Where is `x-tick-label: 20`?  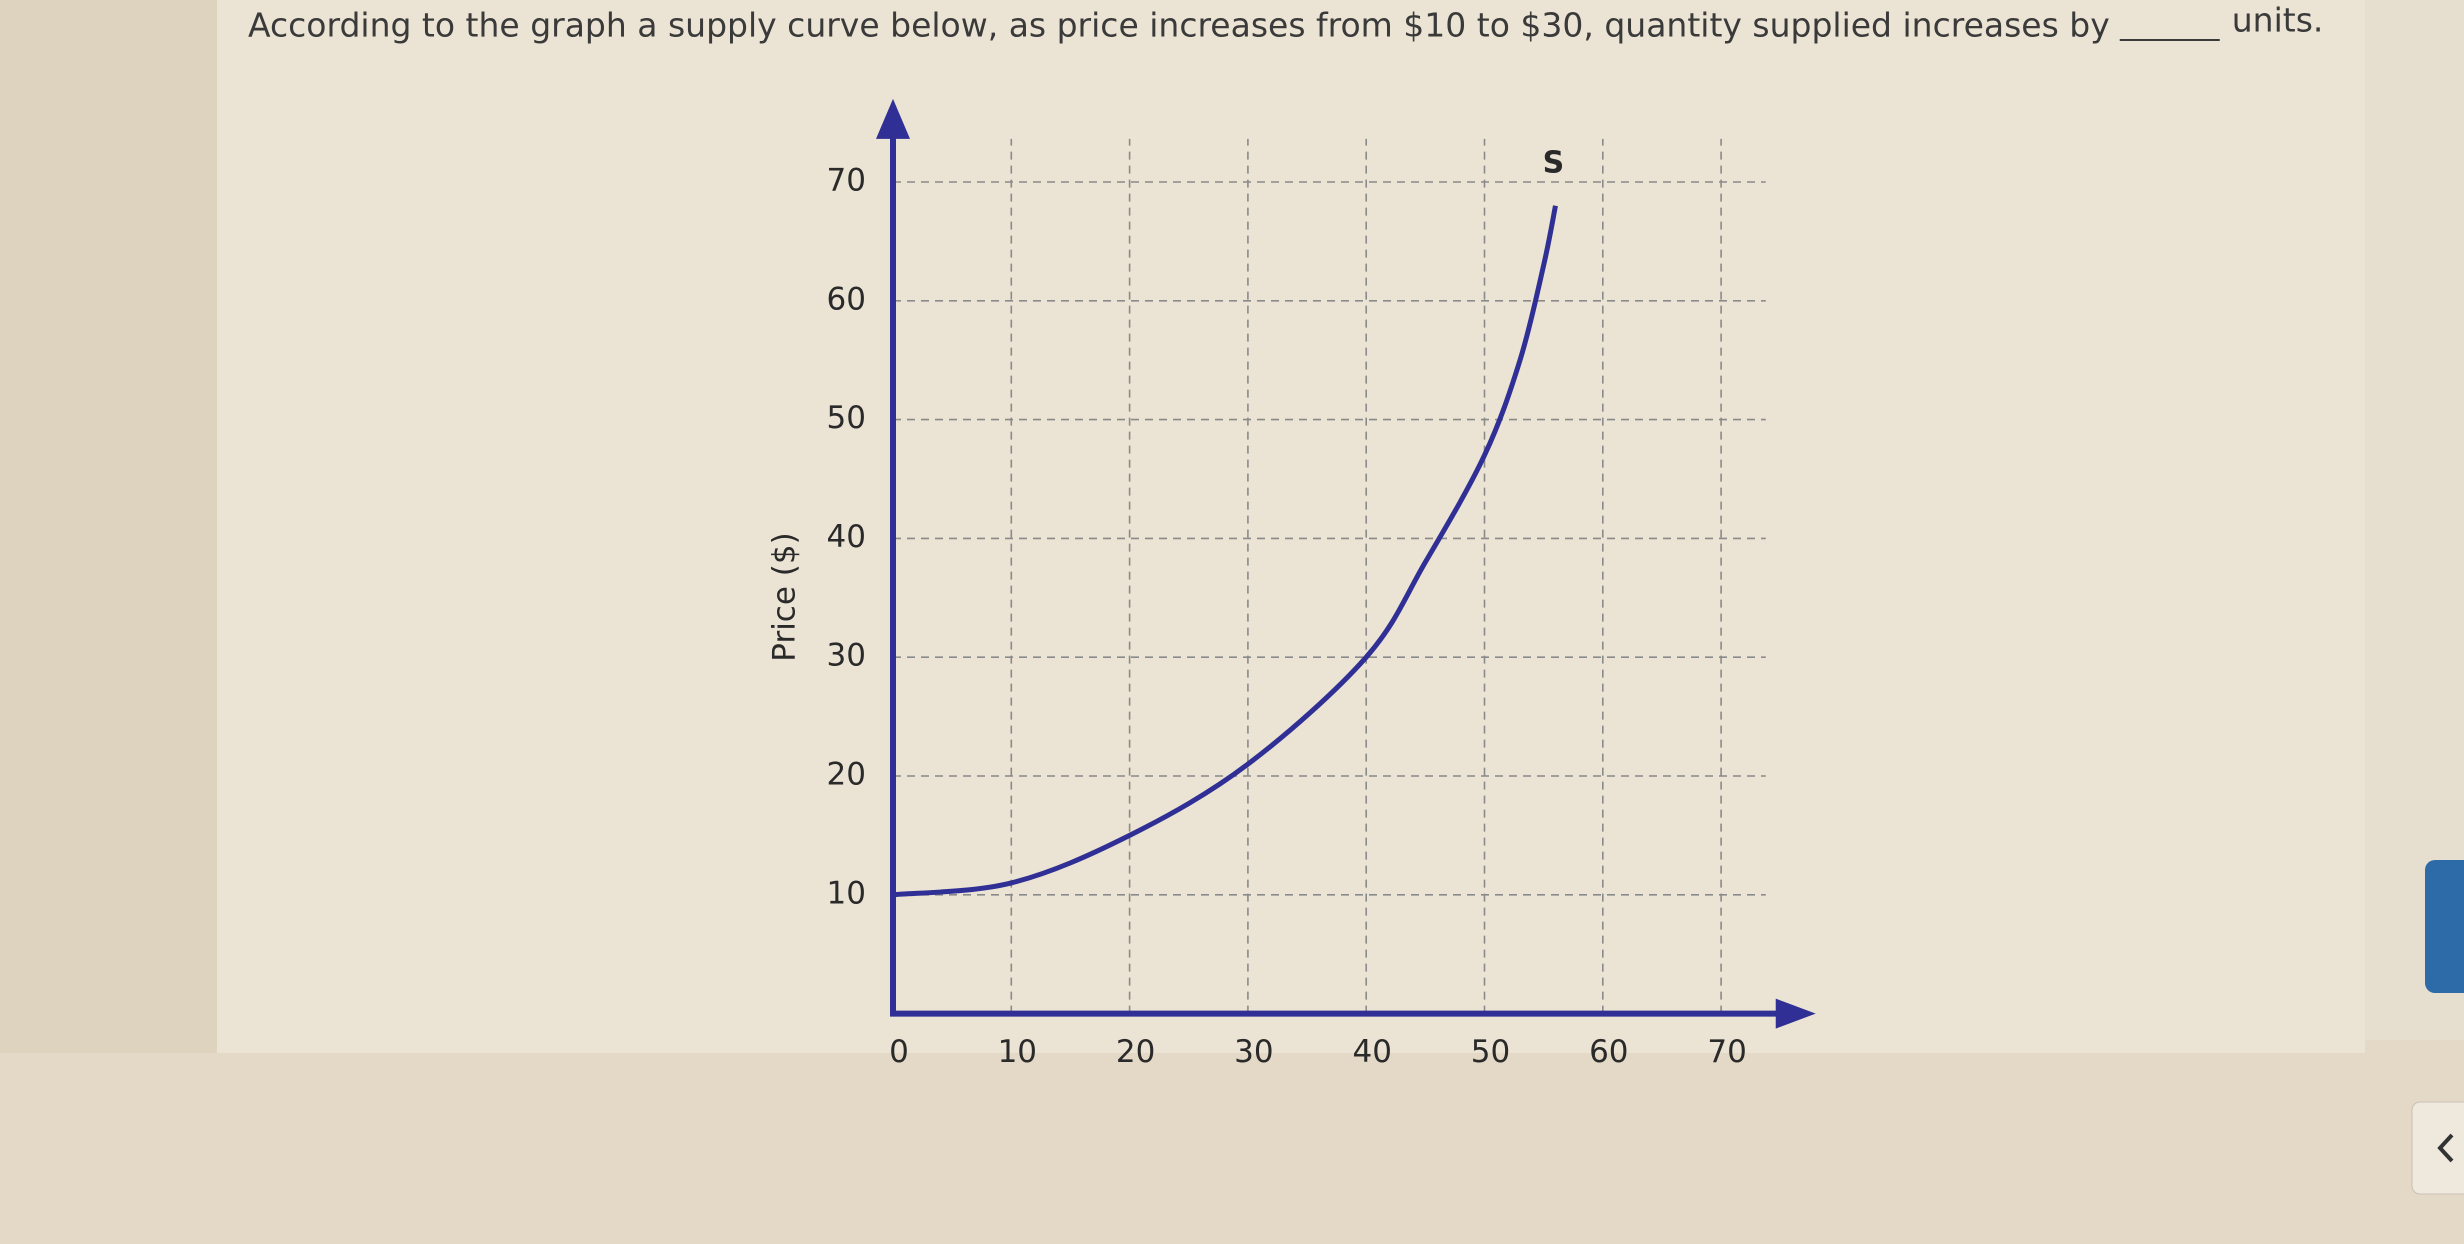 x-tick-label: 20 is located at coordinates (1135, 1052).